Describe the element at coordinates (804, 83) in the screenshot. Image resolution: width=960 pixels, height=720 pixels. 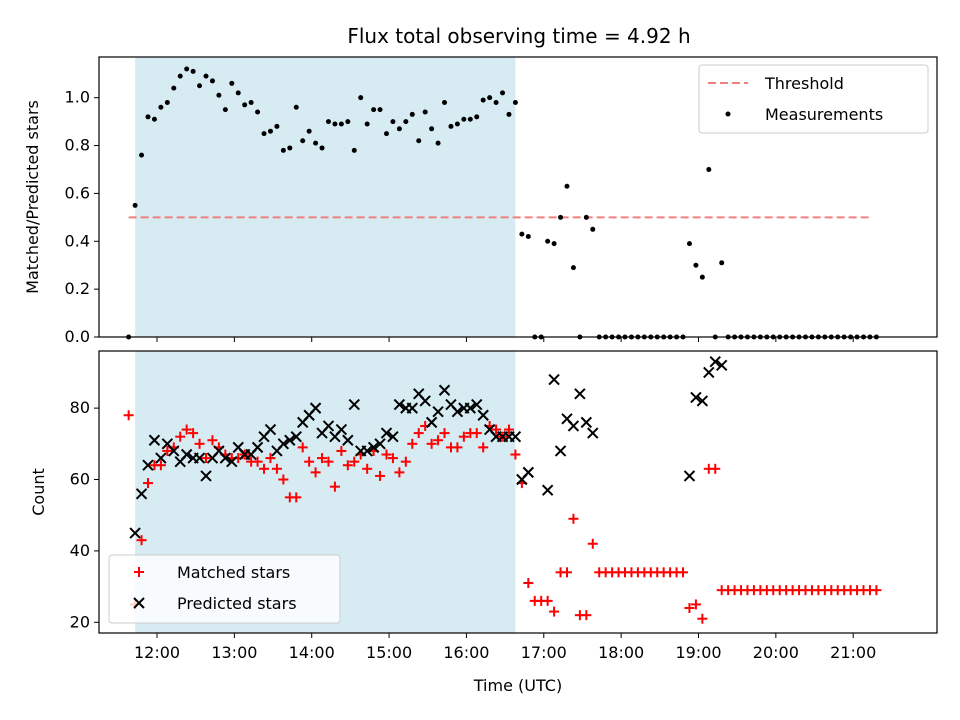
I see `legend-threshold-label: Threshold` at that location.